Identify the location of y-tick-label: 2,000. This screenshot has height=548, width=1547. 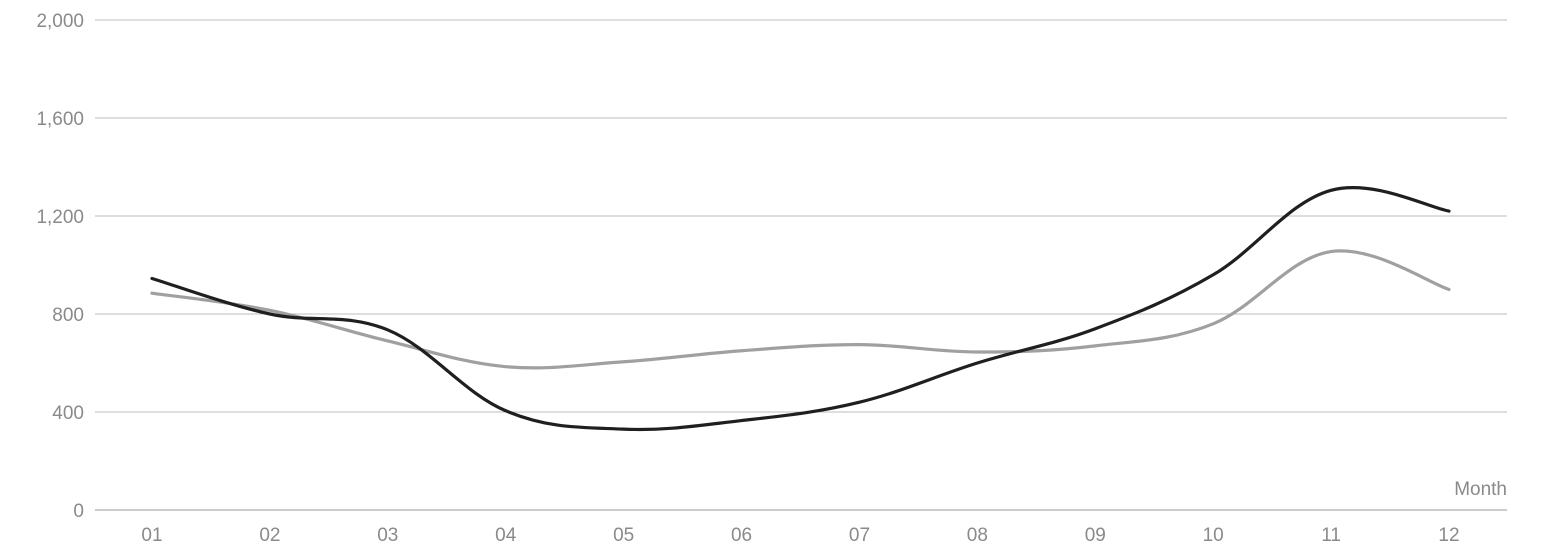
(60, 21).